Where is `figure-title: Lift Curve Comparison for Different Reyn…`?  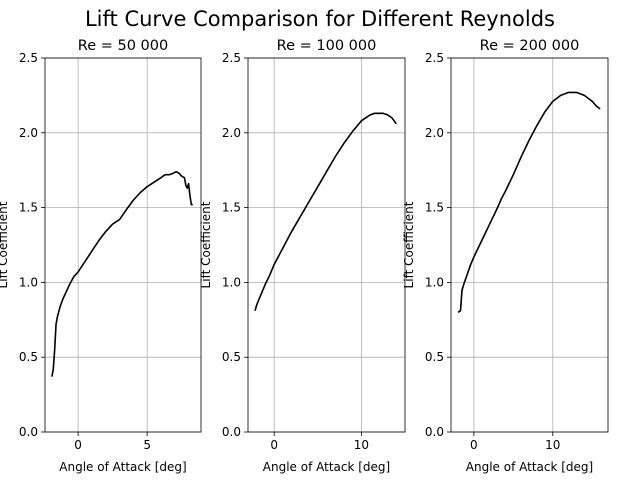
figure-title: Lift Curve Comparison for Different Reyn… is located at coordinates (320, 19).